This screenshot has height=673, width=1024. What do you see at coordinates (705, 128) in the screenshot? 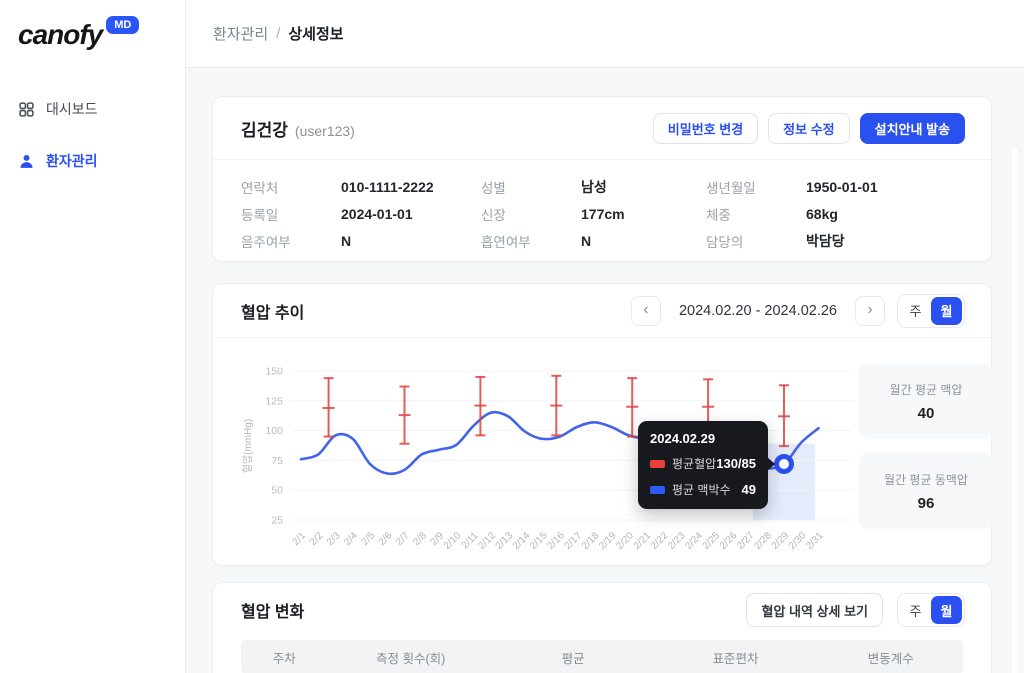
I see `change-password-button: 비밀번호 변경` at bounding box center [705, 128].